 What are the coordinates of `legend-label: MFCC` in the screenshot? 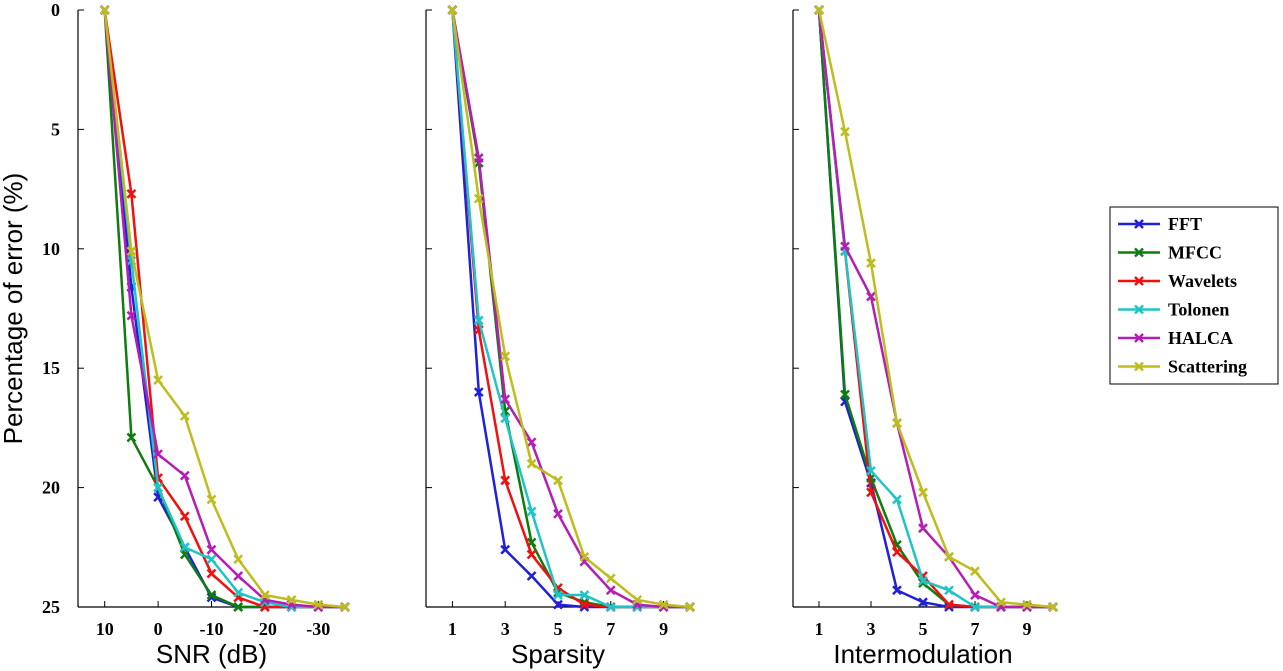 It's located at (1195, 253).